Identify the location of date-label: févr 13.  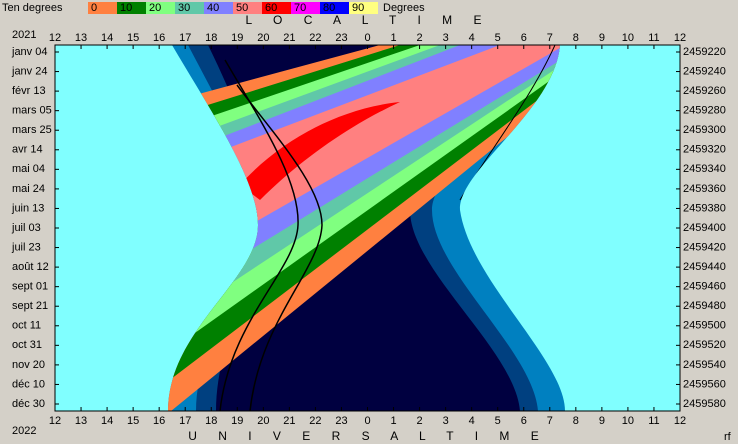
(29, 91).